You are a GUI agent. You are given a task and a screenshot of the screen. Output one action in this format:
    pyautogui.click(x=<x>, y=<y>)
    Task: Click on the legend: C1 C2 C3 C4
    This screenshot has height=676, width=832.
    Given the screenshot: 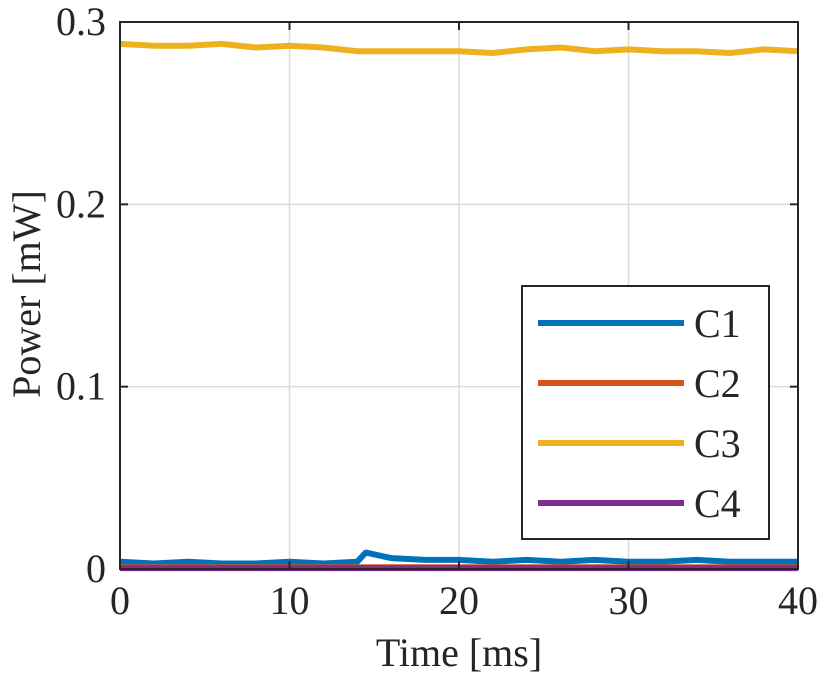 What is the action you would take?
    pyautogui.click(x=645, y=412)
    